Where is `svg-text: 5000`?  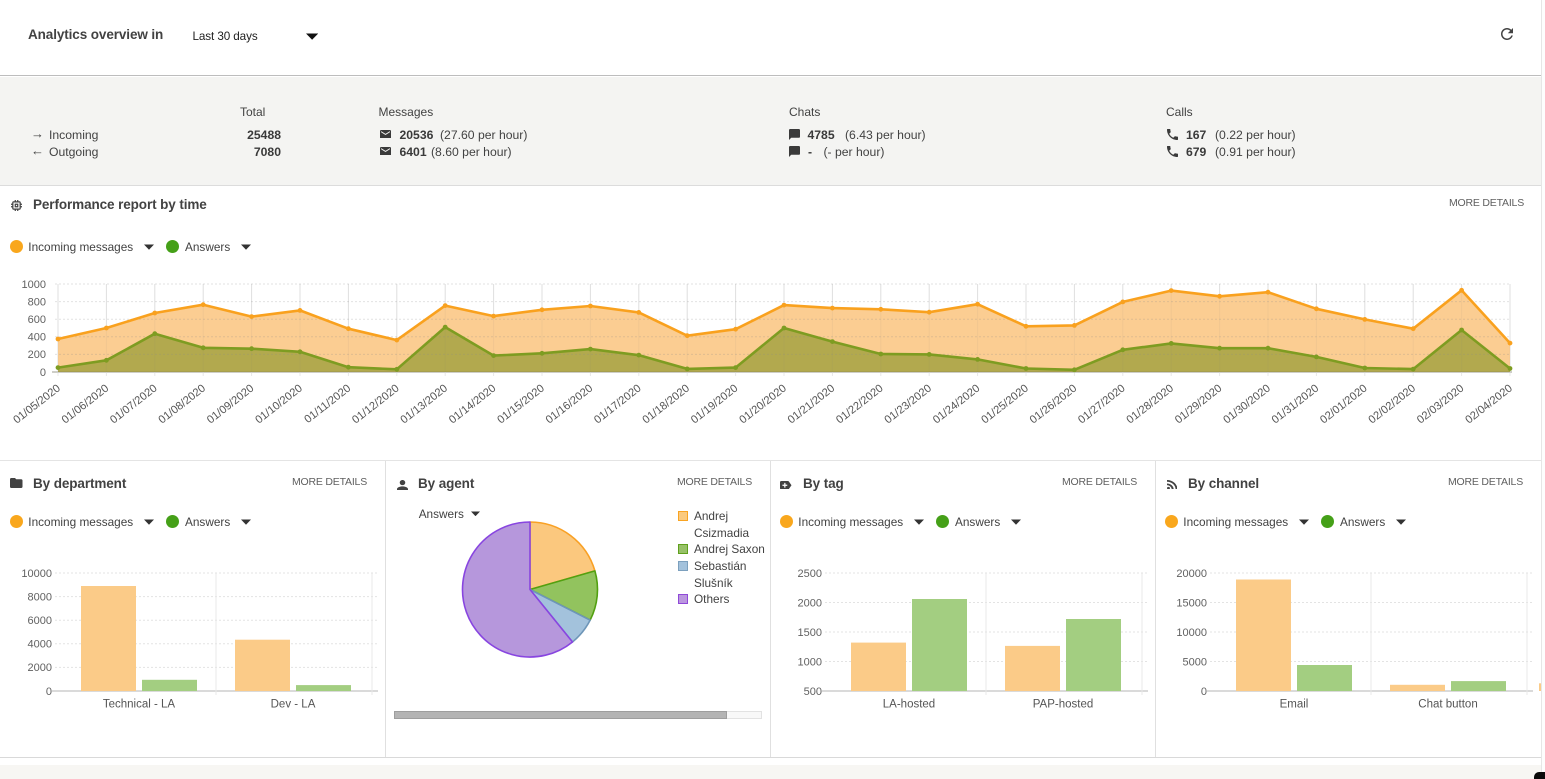
svg-text: 5000 is located at coordinates (1195, 662).